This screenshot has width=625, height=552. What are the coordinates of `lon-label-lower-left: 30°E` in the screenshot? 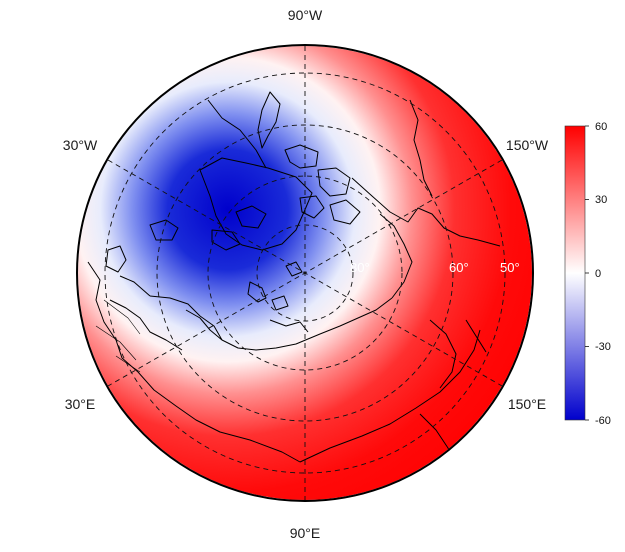 It's located at (80, 404).